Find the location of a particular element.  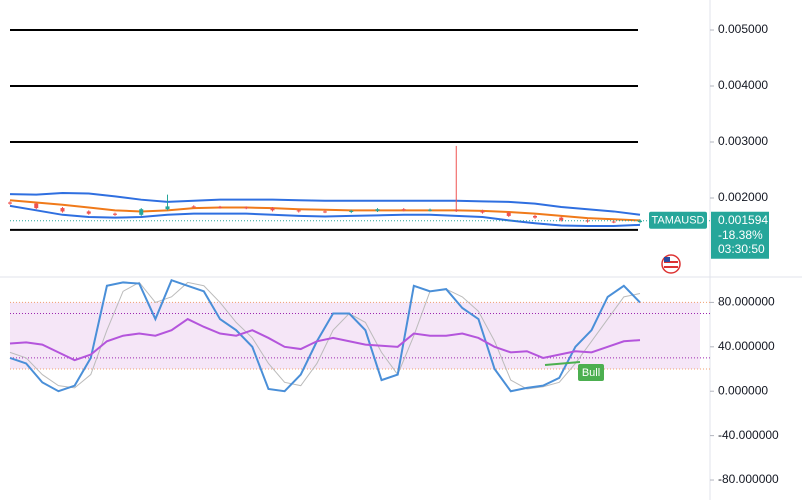

flag-icon is located at coordinates (671, 264).